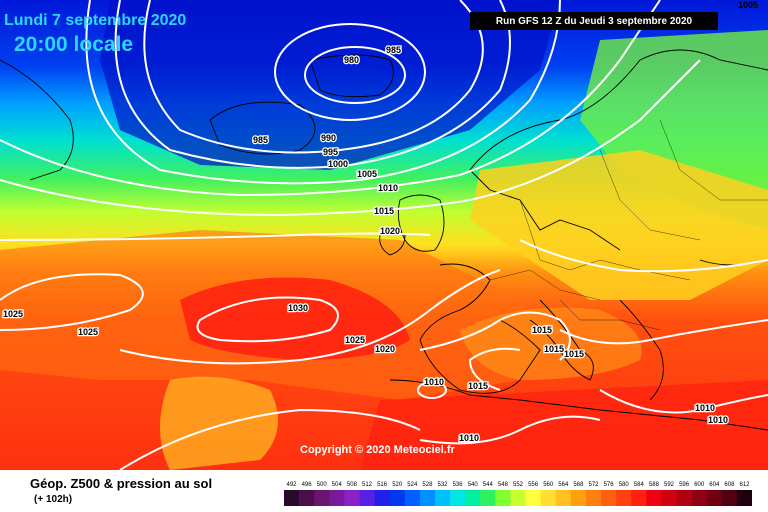  What do you see at coordinates (533, 485) in the screenshot?
I see `scale-label: 556` at bounding box center [533, 485].